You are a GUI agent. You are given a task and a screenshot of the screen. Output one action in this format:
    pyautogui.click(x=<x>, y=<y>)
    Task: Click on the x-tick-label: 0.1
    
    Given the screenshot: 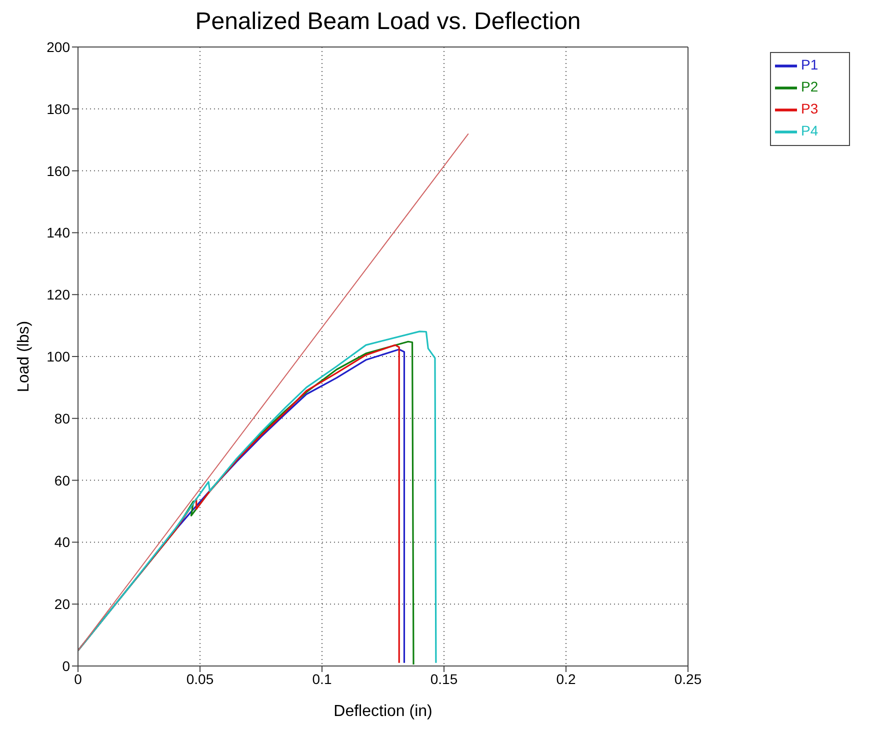 What is the action you would take?
    pyautogui.click(x=322, y=678)
    